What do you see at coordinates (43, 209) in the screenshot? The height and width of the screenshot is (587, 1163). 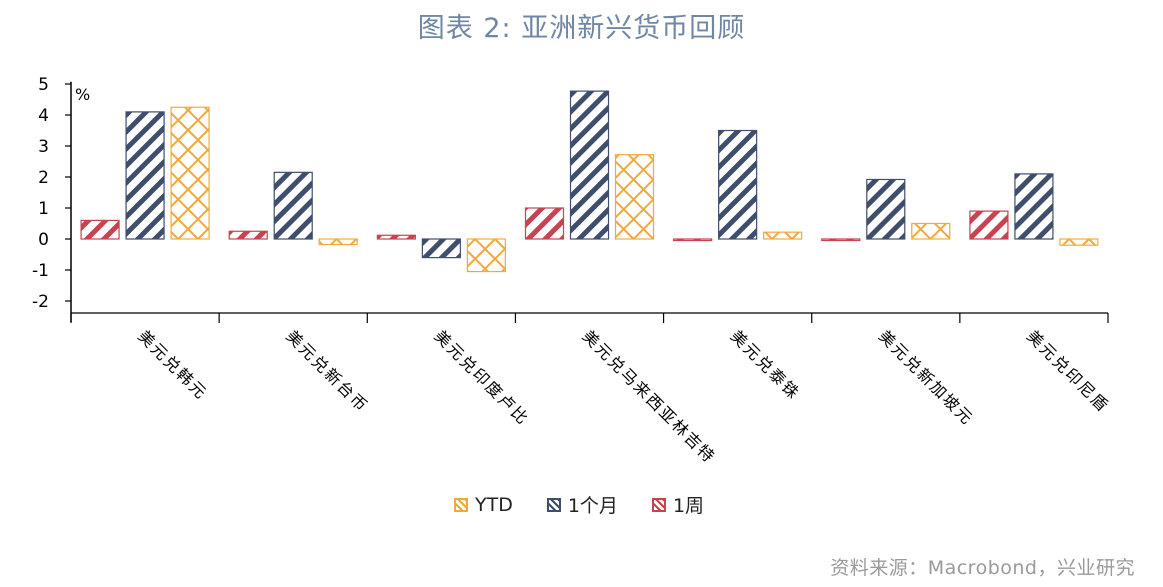 I see `y-tick-label: 1` at bounding box center [43, 209].